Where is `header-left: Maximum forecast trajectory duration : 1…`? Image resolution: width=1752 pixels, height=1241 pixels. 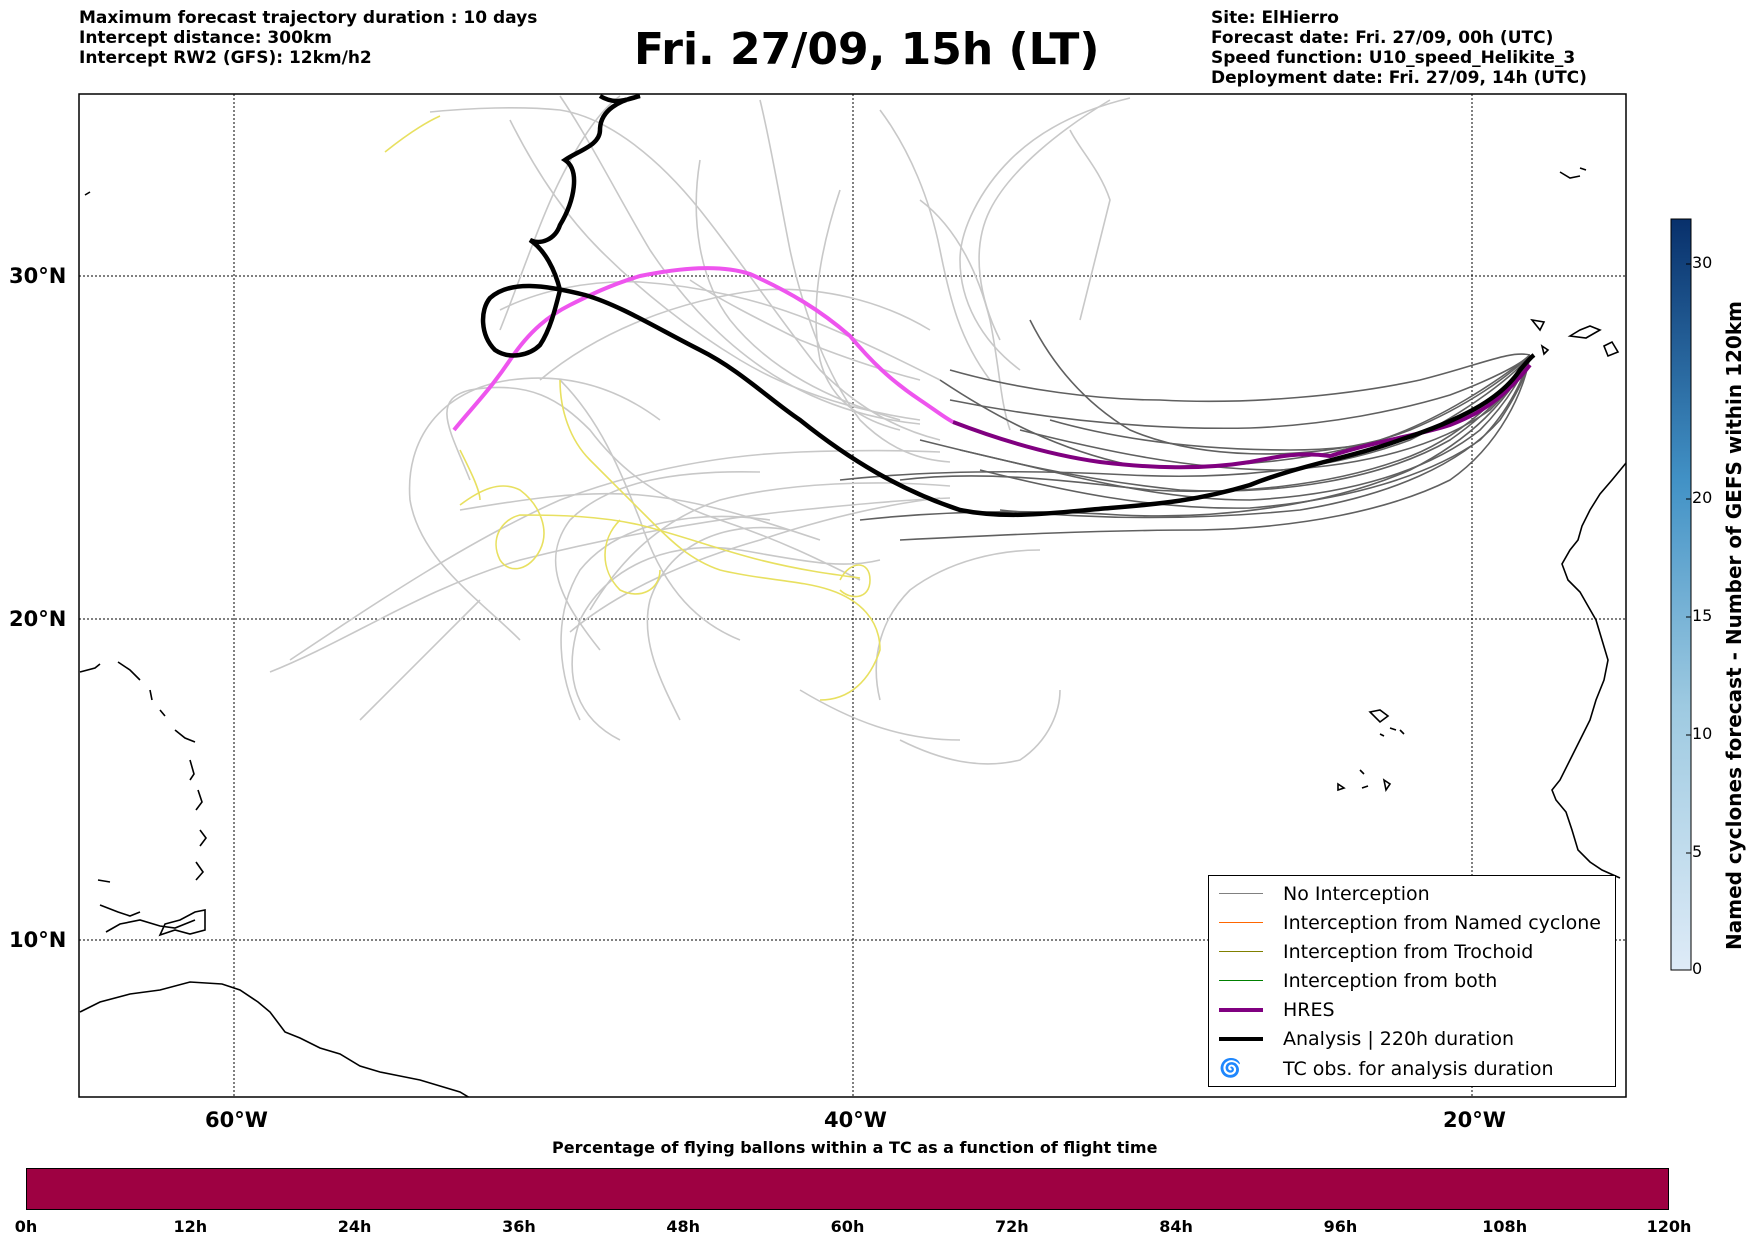 header-left: Maximum forecast trajectory duration : 1… is located at coordinates (308, 38).